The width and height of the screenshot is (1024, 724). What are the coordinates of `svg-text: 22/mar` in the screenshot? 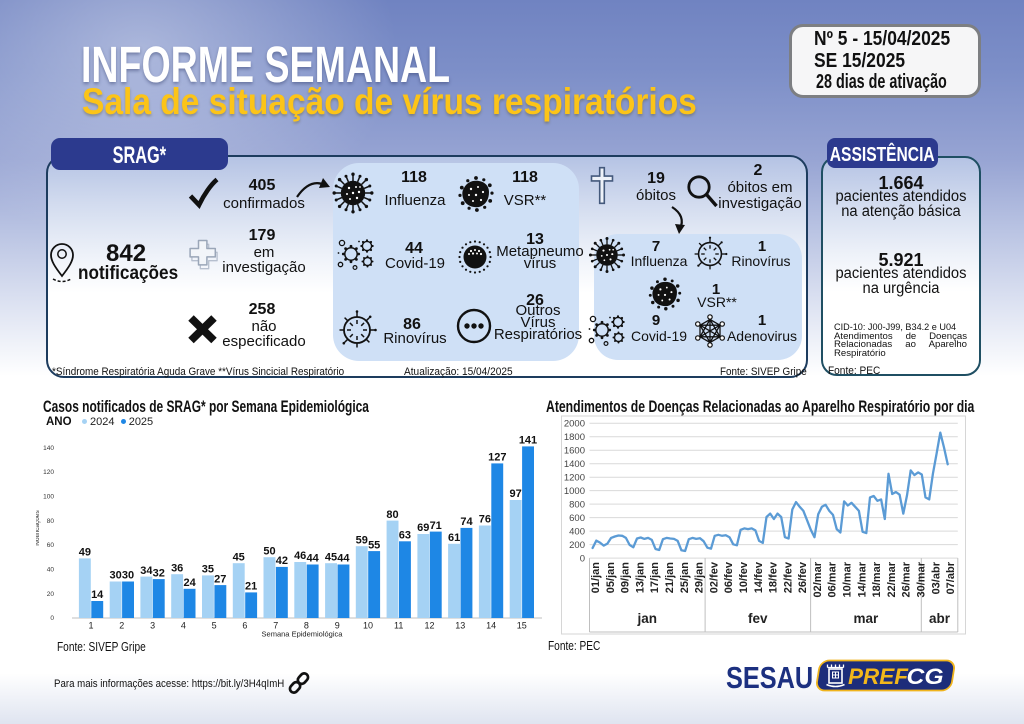 It's located at (892, 579).